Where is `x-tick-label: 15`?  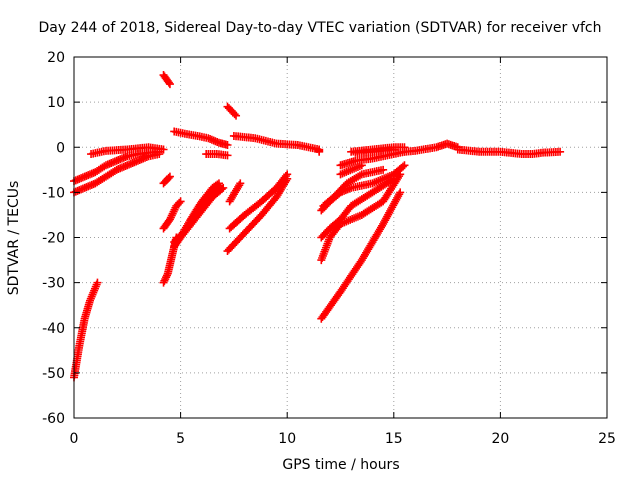 x-tick-label: 15 is located at coordinates (394, 439).